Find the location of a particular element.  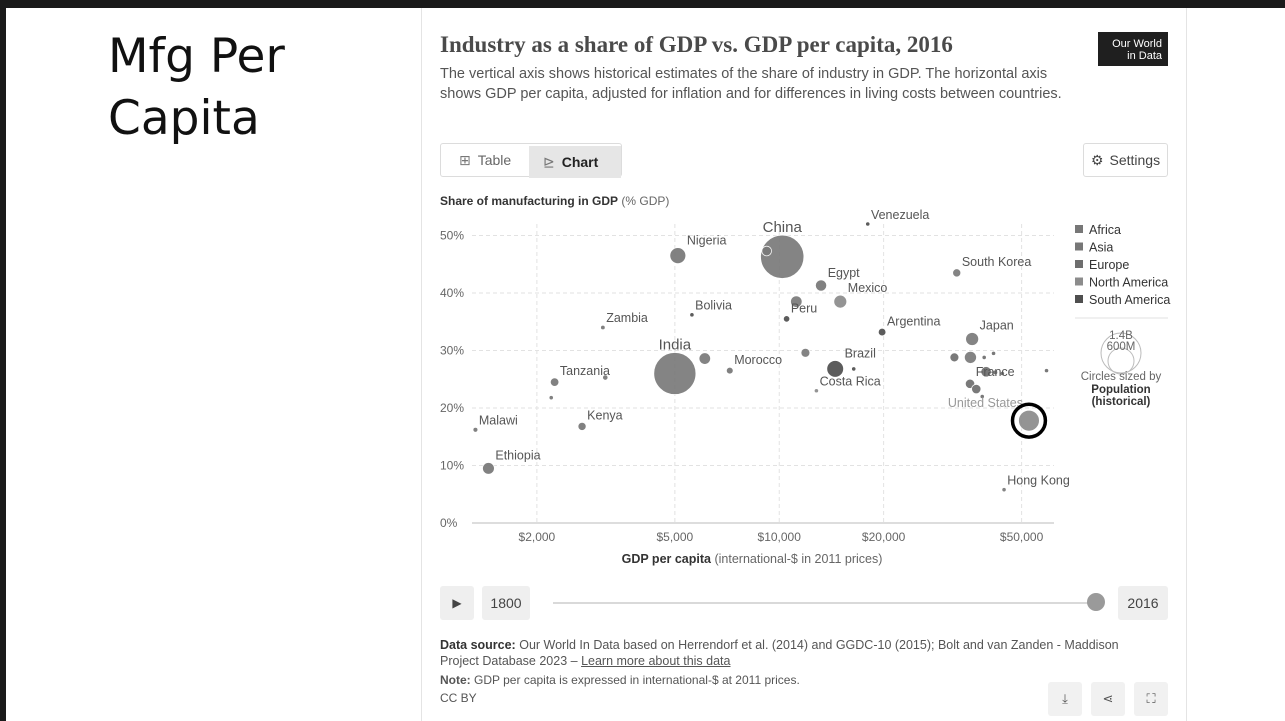

x-tick-label: $20,000 is located at coordinates (884, 537).